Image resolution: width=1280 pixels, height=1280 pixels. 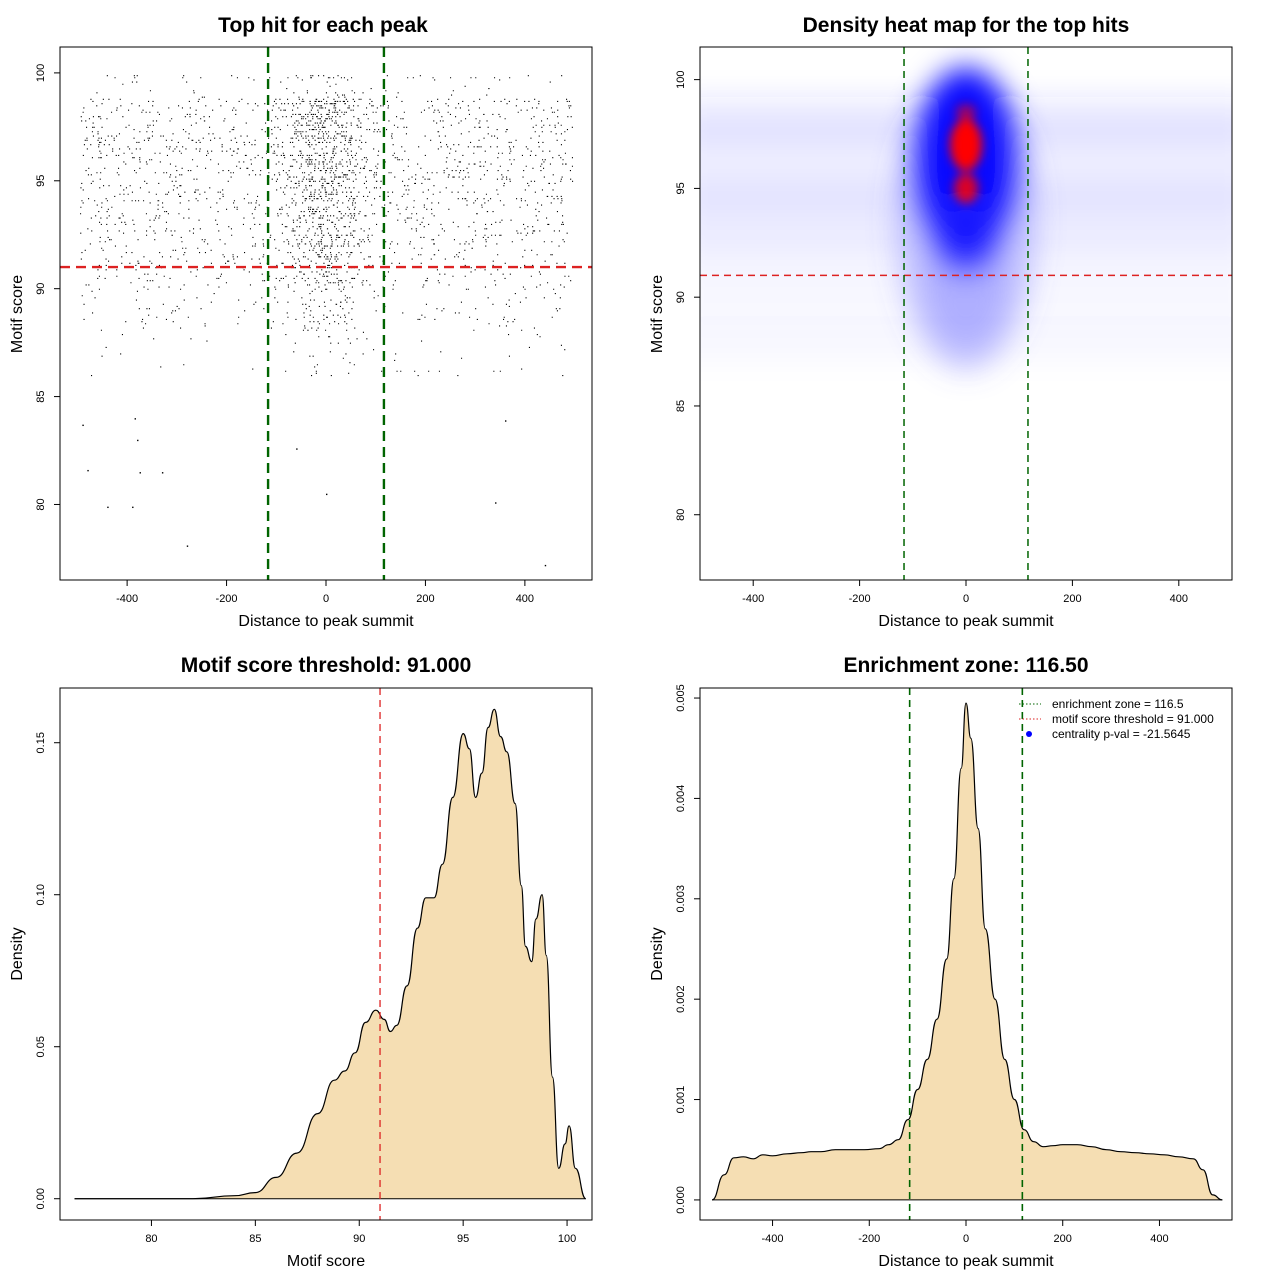 I want to click on heatmap-y-axis: 80 85 90 95 100, so click(x=687, y=295).